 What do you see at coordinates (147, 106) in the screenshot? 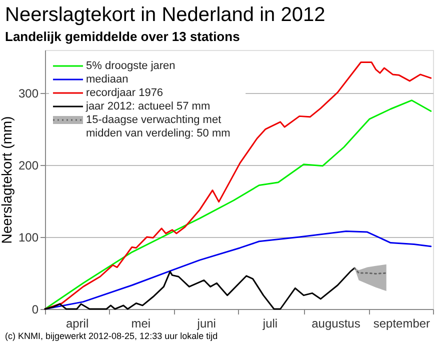
I see `legend-label: jaar 2012: actueel 57 mm` at bounding box center [147, 106].